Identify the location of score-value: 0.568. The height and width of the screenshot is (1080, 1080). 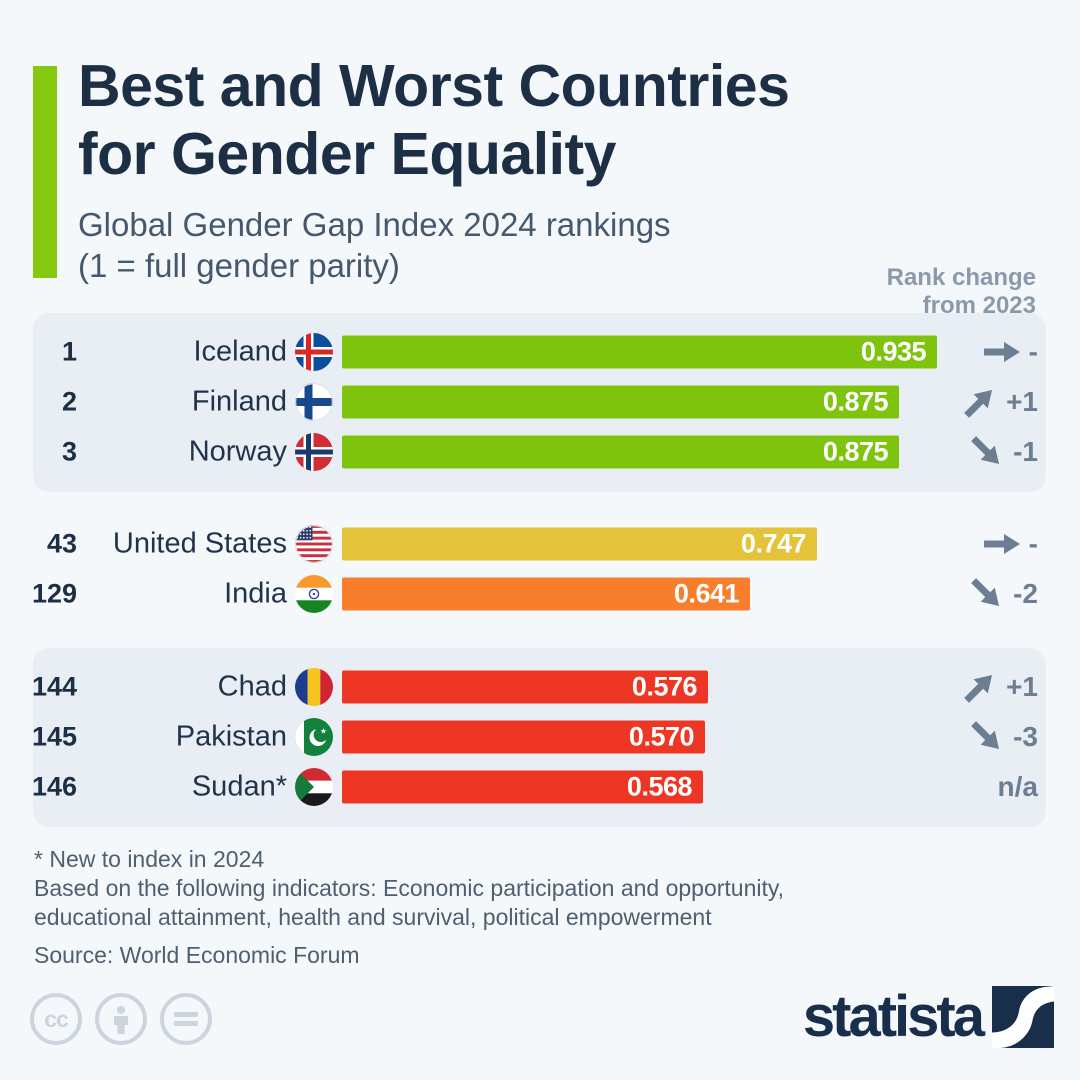
(659, 786).